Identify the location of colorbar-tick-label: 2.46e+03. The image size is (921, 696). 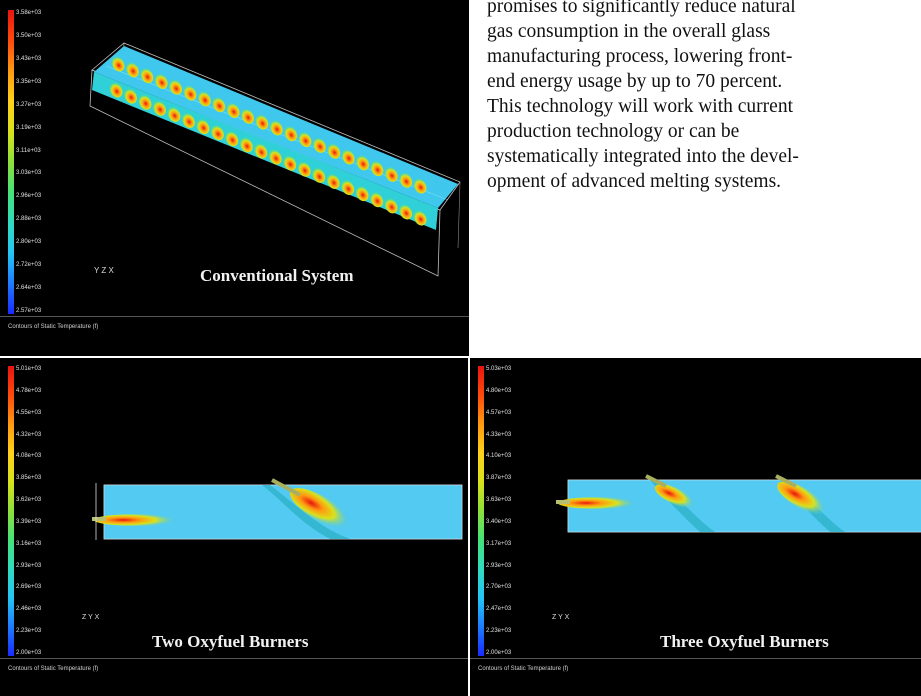
(29, 609).